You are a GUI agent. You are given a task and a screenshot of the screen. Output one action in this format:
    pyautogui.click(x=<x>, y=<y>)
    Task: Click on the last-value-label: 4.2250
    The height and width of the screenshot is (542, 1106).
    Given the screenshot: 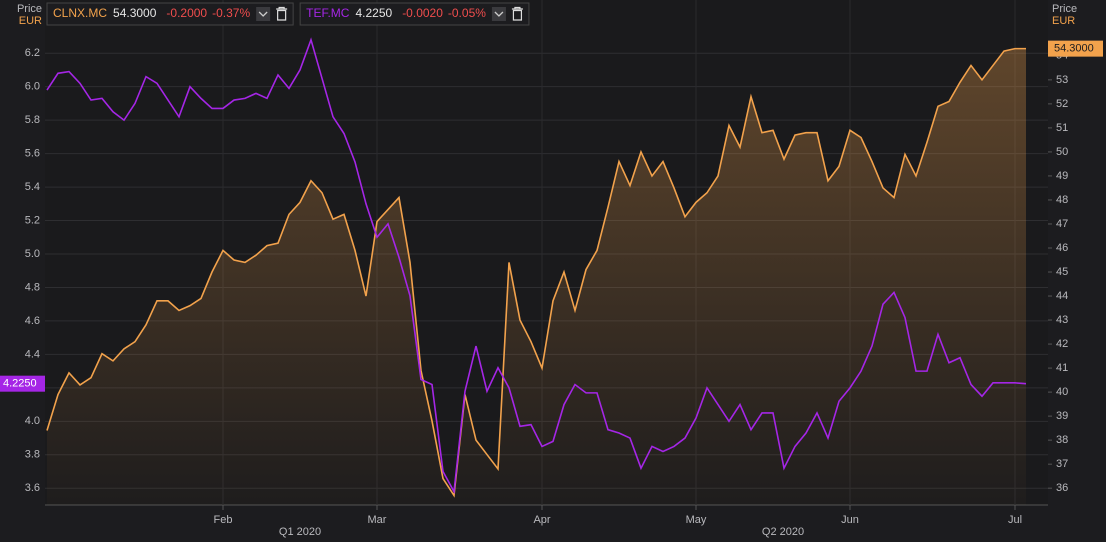 What is the action you would take?
    pyautogui.click(x=20, y=384)
    